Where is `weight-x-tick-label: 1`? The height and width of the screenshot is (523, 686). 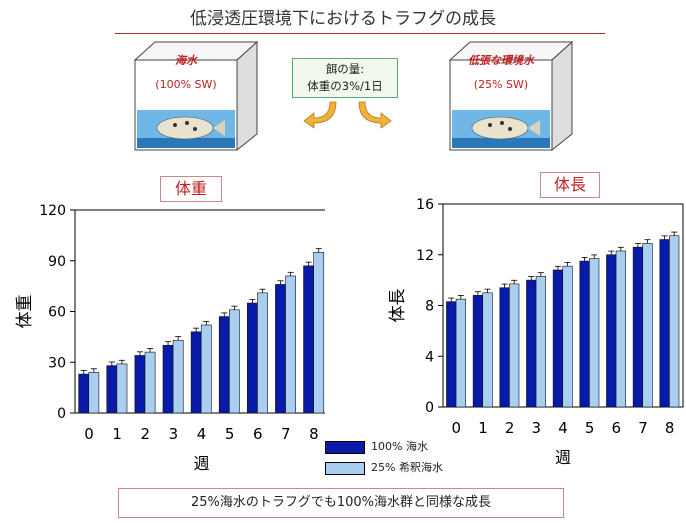 weight-x-tick-label: 1 is located at coordinates (117, 434).